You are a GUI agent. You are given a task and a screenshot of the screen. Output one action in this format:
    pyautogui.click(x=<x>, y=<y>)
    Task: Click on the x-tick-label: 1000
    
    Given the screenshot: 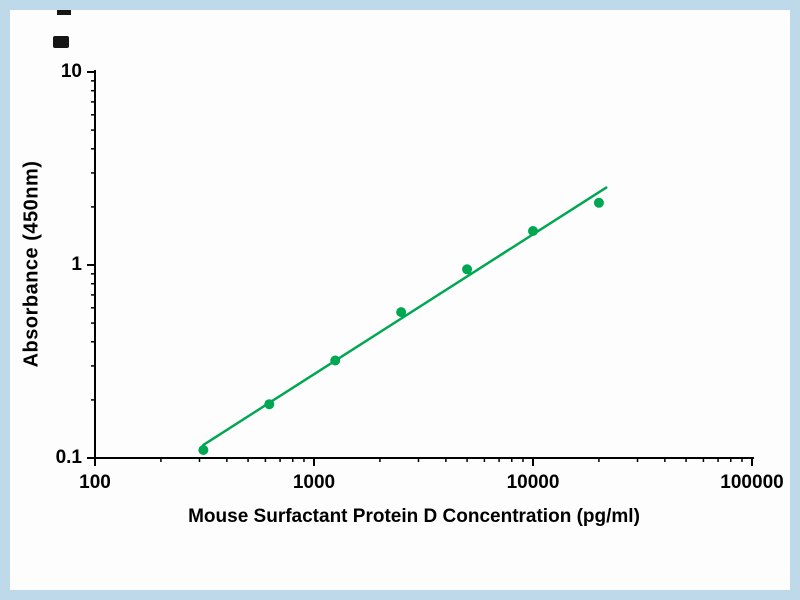 What is the action you would take?
    pyautogui.click(x=314, y=482)
    